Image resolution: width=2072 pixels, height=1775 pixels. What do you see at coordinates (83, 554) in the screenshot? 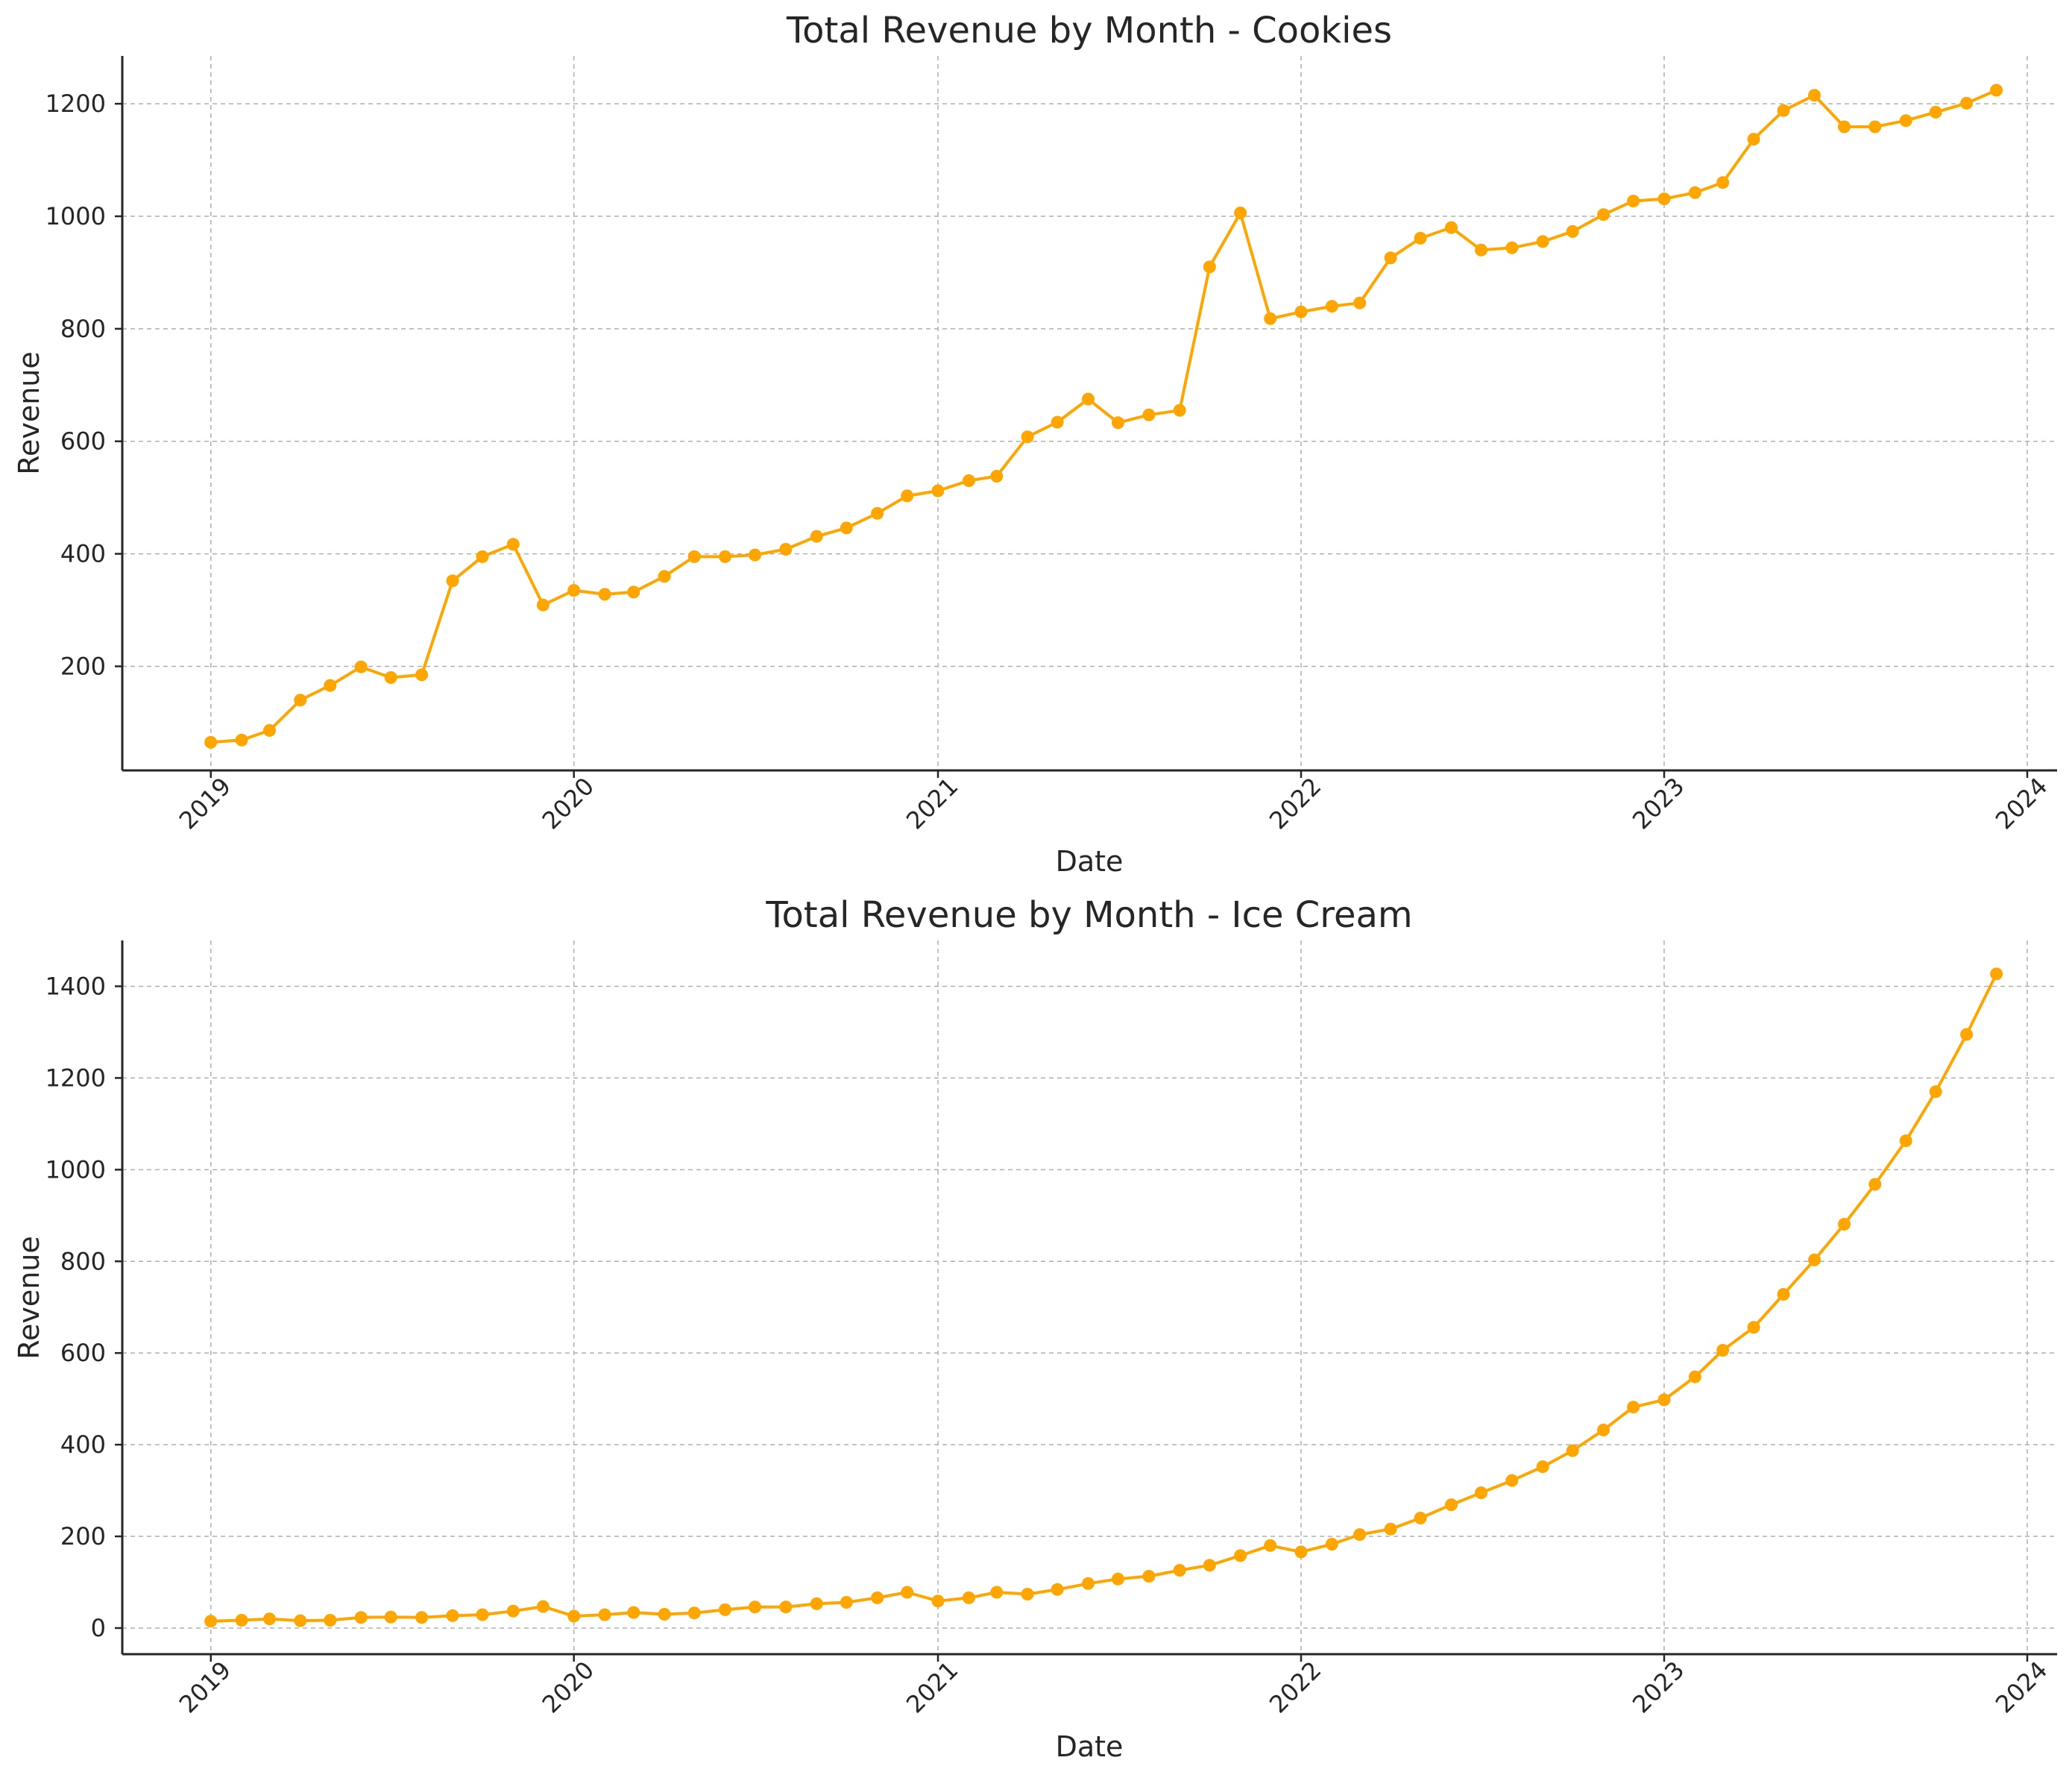
I see `y-tick-label: 400` at bounding box center [83, 554].